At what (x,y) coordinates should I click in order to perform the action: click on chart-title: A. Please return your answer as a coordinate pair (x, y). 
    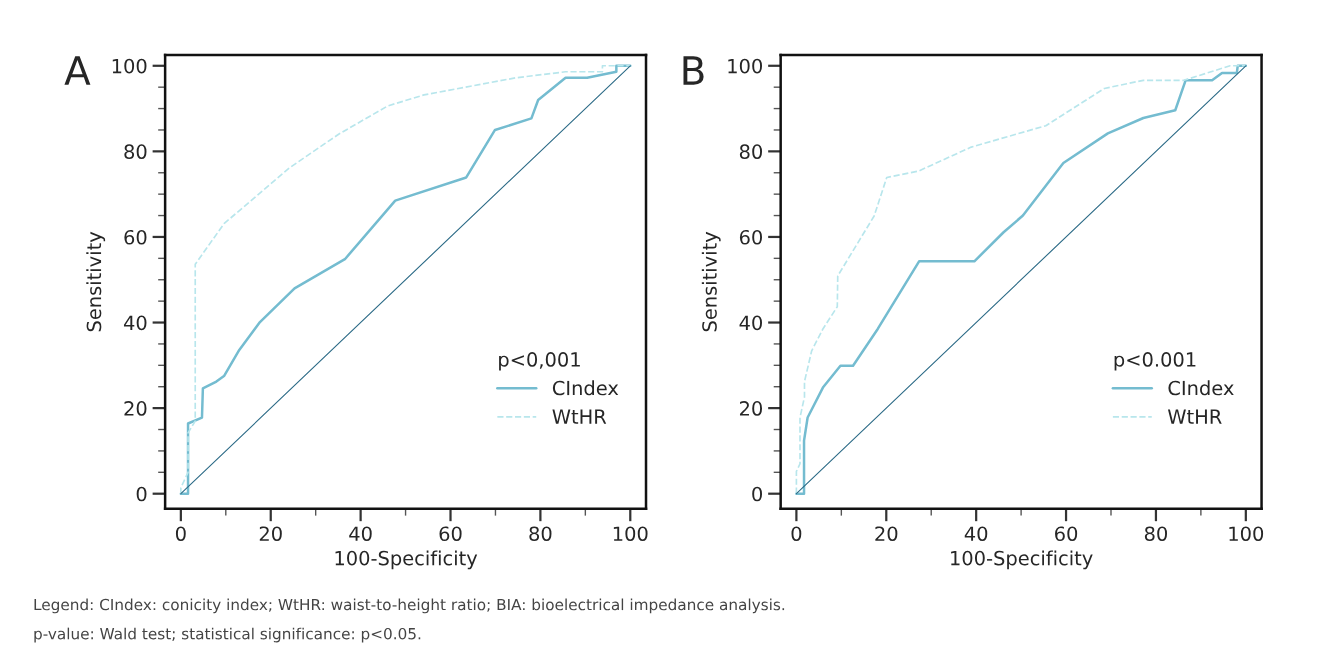
    Looking at the image, I should click on (77, 70).